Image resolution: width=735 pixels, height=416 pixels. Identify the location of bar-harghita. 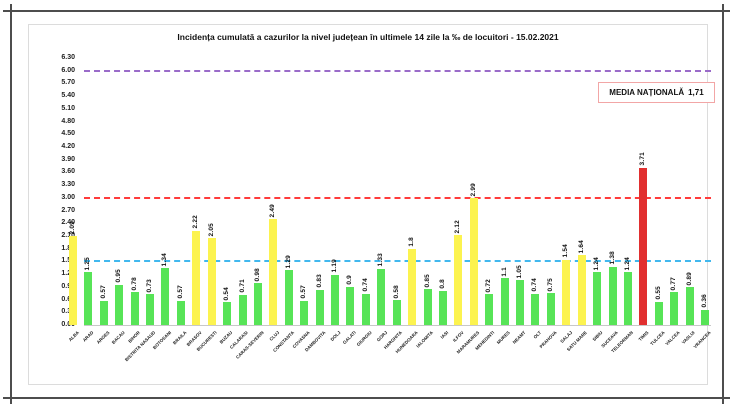
(396, 312).